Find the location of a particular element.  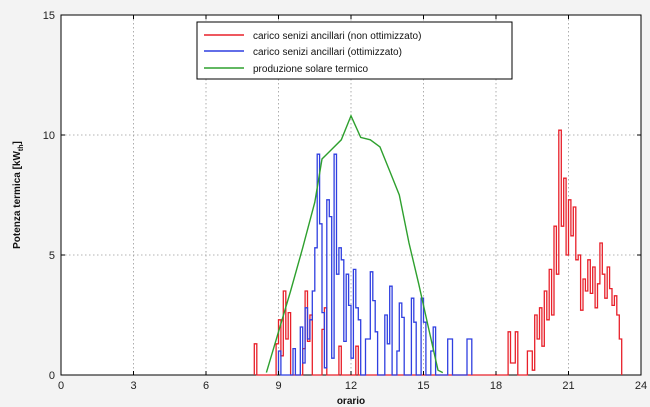

x-tick-label: 6 is located at coordinates (206, 386).